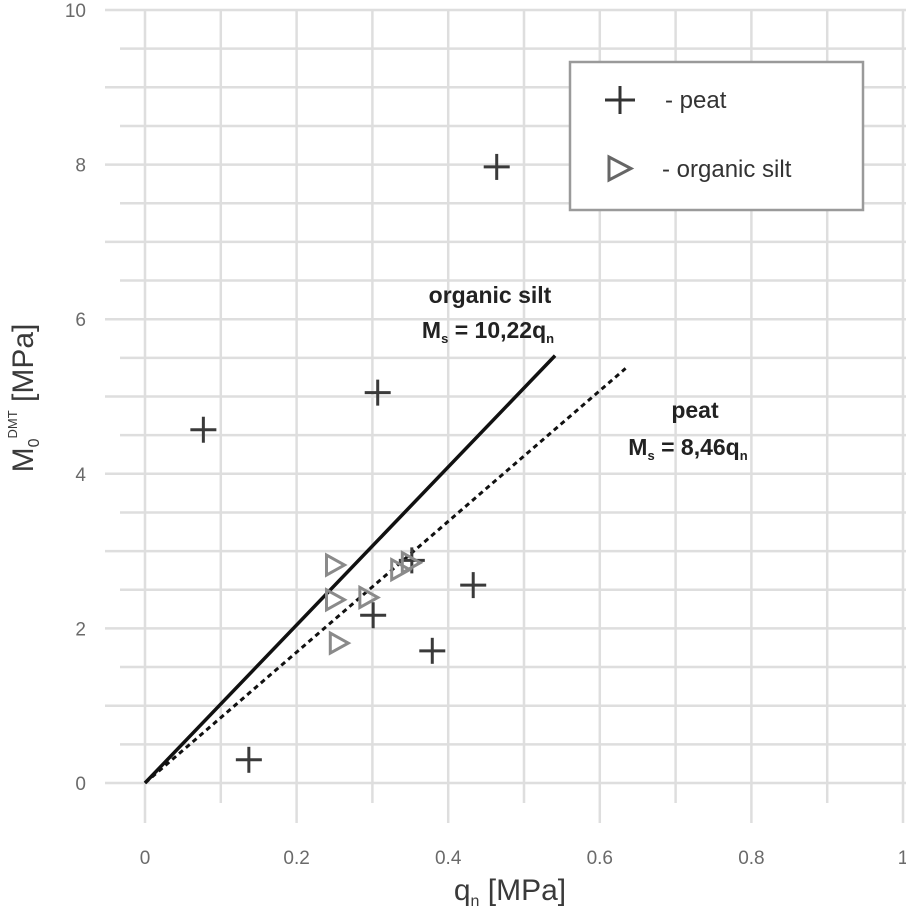 The width and height of the screenshot is (906, 918). What do you see at coordinates (687, 448) in the screenshot?
I see `annotation-peat-equation: Ms = 8,46qn` at bounding box center [687, 448].